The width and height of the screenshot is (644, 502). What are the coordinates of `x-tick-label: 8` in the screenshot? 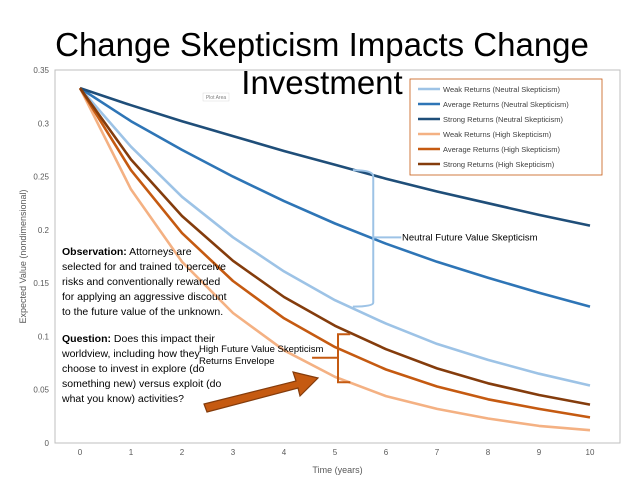 It's located at (488, 452).